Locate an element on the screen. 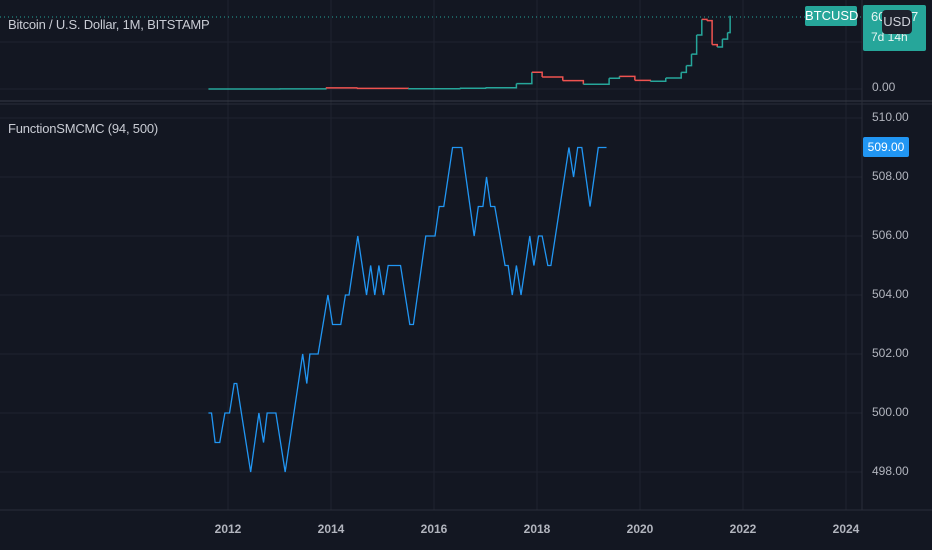 This screenshot has width=932, height=550. main-legend: Bitcoin / U.S. Dollar, 1M, BITSTAMP is located at coordinates (109, 24).